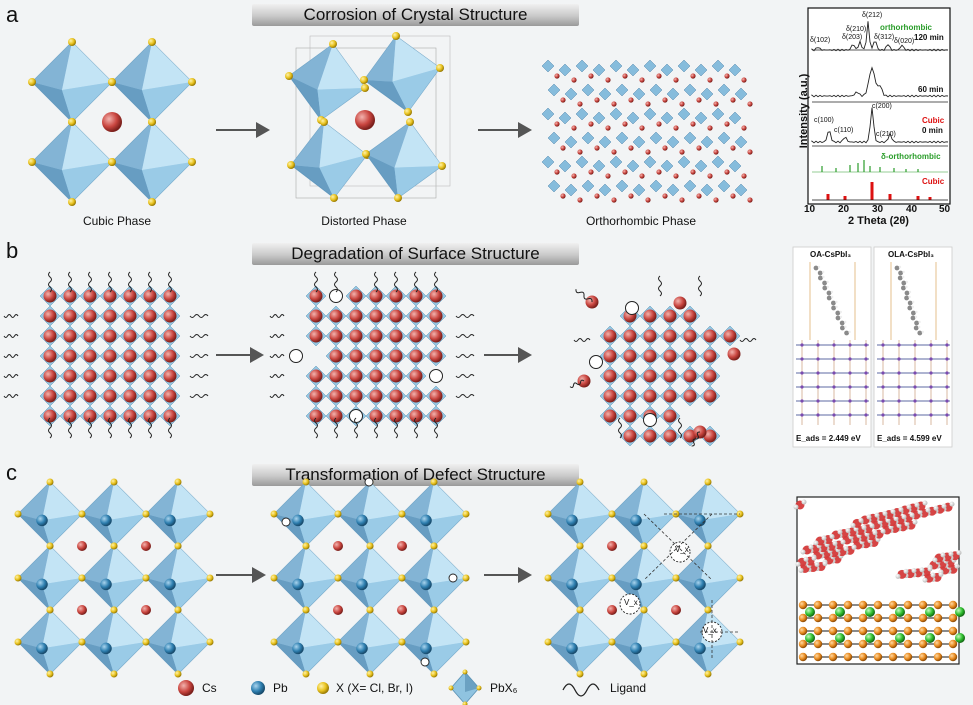 This screenshot has width=973, height=705. I want to click on defect-structure-vacancies, so click(370, 577).